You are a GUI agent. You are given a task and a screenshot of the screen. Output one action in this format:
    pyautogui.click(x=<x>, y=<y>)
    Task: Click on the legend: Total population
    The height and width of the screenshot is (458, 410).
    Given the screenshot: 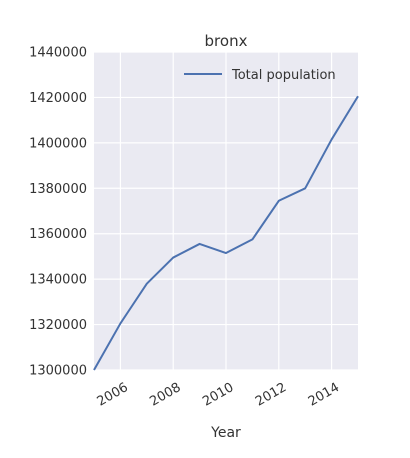 What is the action you would take?
    pyautogui.click(x=260, y=75)
    